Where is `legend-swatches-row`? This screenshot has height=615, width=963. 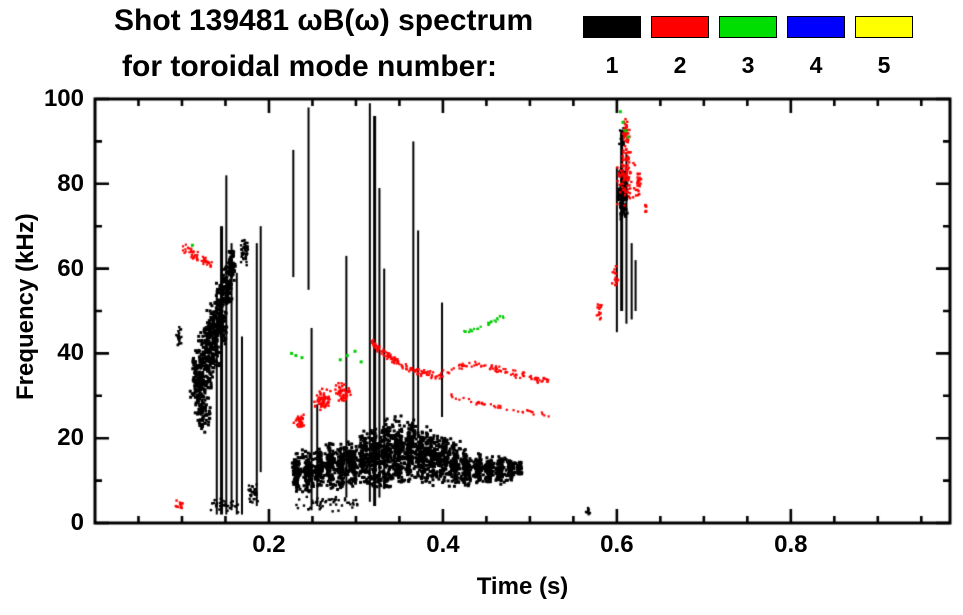 legend-swatches-row is located at coordinates (748, 27).